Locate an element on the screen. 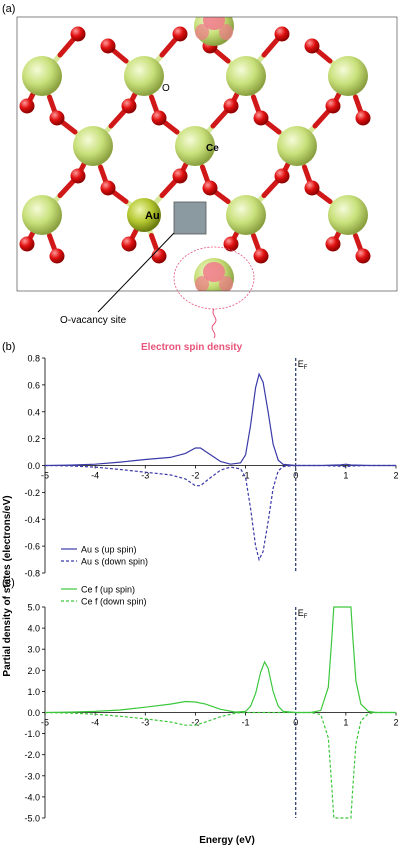 The width and height of the screenshot is (405, 850). spin-density-squiggle is located at coordinates (214, 323).